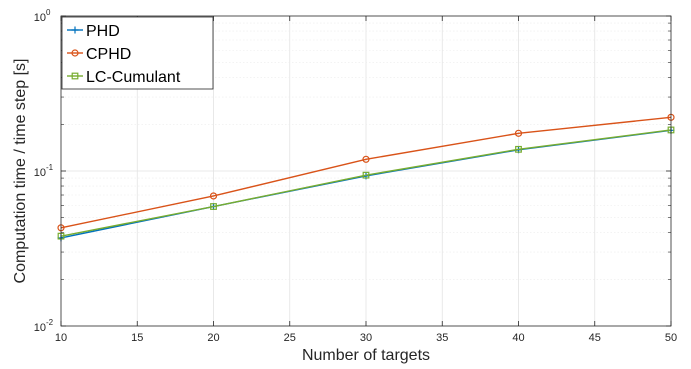  Describe the element at coordinates (137, 338) in the screenshot. I see `x-tick-label: 15` at that location.